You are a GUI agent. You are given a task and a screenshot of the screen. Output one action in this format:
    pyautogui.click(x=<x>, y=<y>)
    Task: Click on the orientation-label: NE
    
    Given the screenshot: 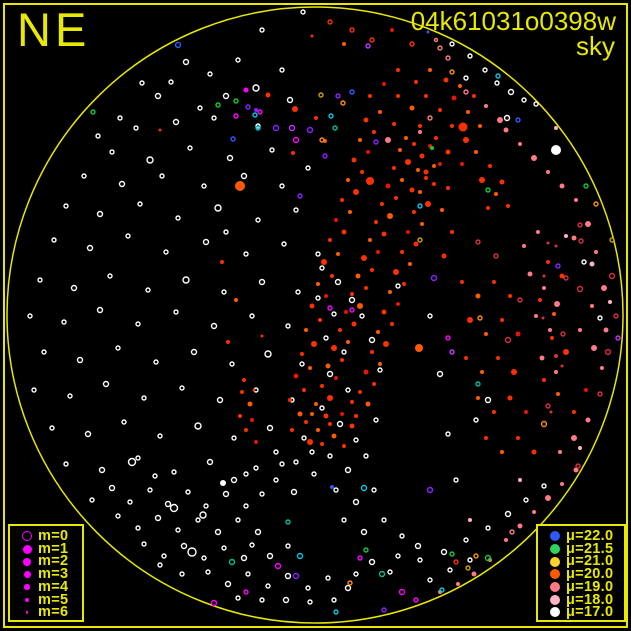 What is the action you would take?
    pyautogui.click(x=54, y=29)
    